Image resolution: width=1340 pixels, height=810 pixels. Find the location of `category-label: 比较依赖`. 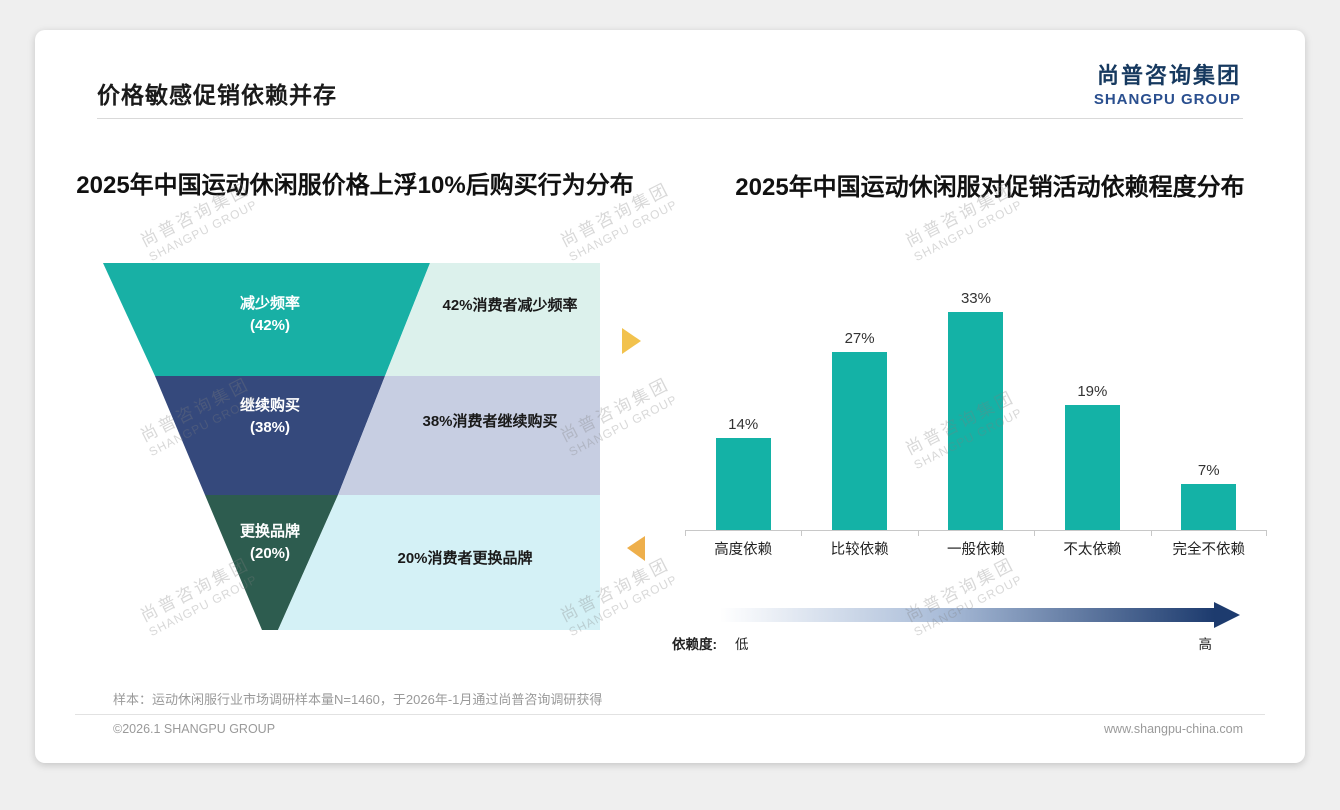

category-label: 比较依赖 is located at coordinates (859, 550).